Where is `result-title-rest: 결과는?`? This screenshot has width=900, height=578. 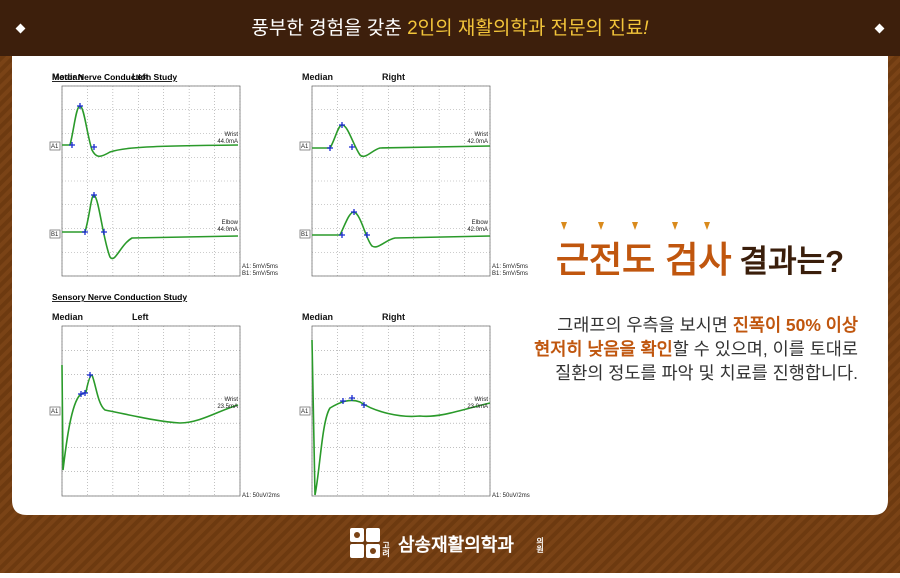
result-title-rest: 결과는? is located at coordinates (792, 261).